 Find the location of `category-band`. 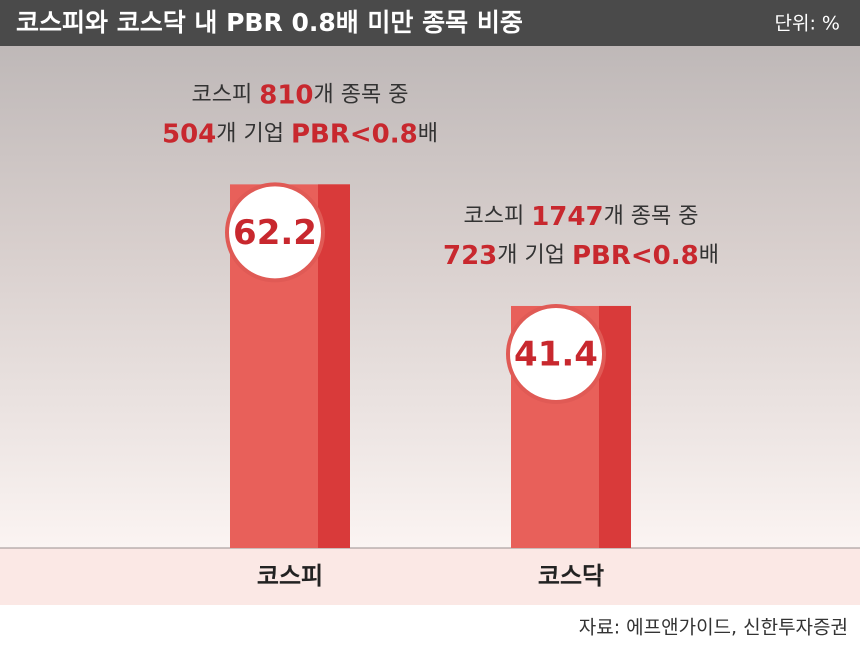

category-band is located at coordinates (430, 576).